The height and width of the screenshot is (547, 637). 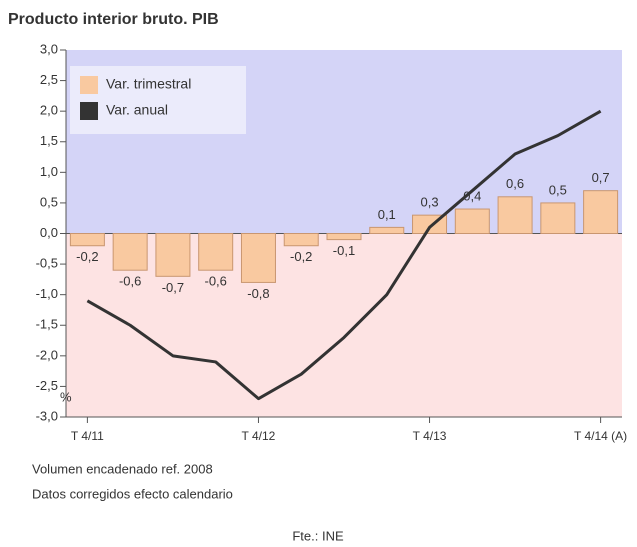 I want to click on y-tick-label: -2,0, so click(x=47, y=354).